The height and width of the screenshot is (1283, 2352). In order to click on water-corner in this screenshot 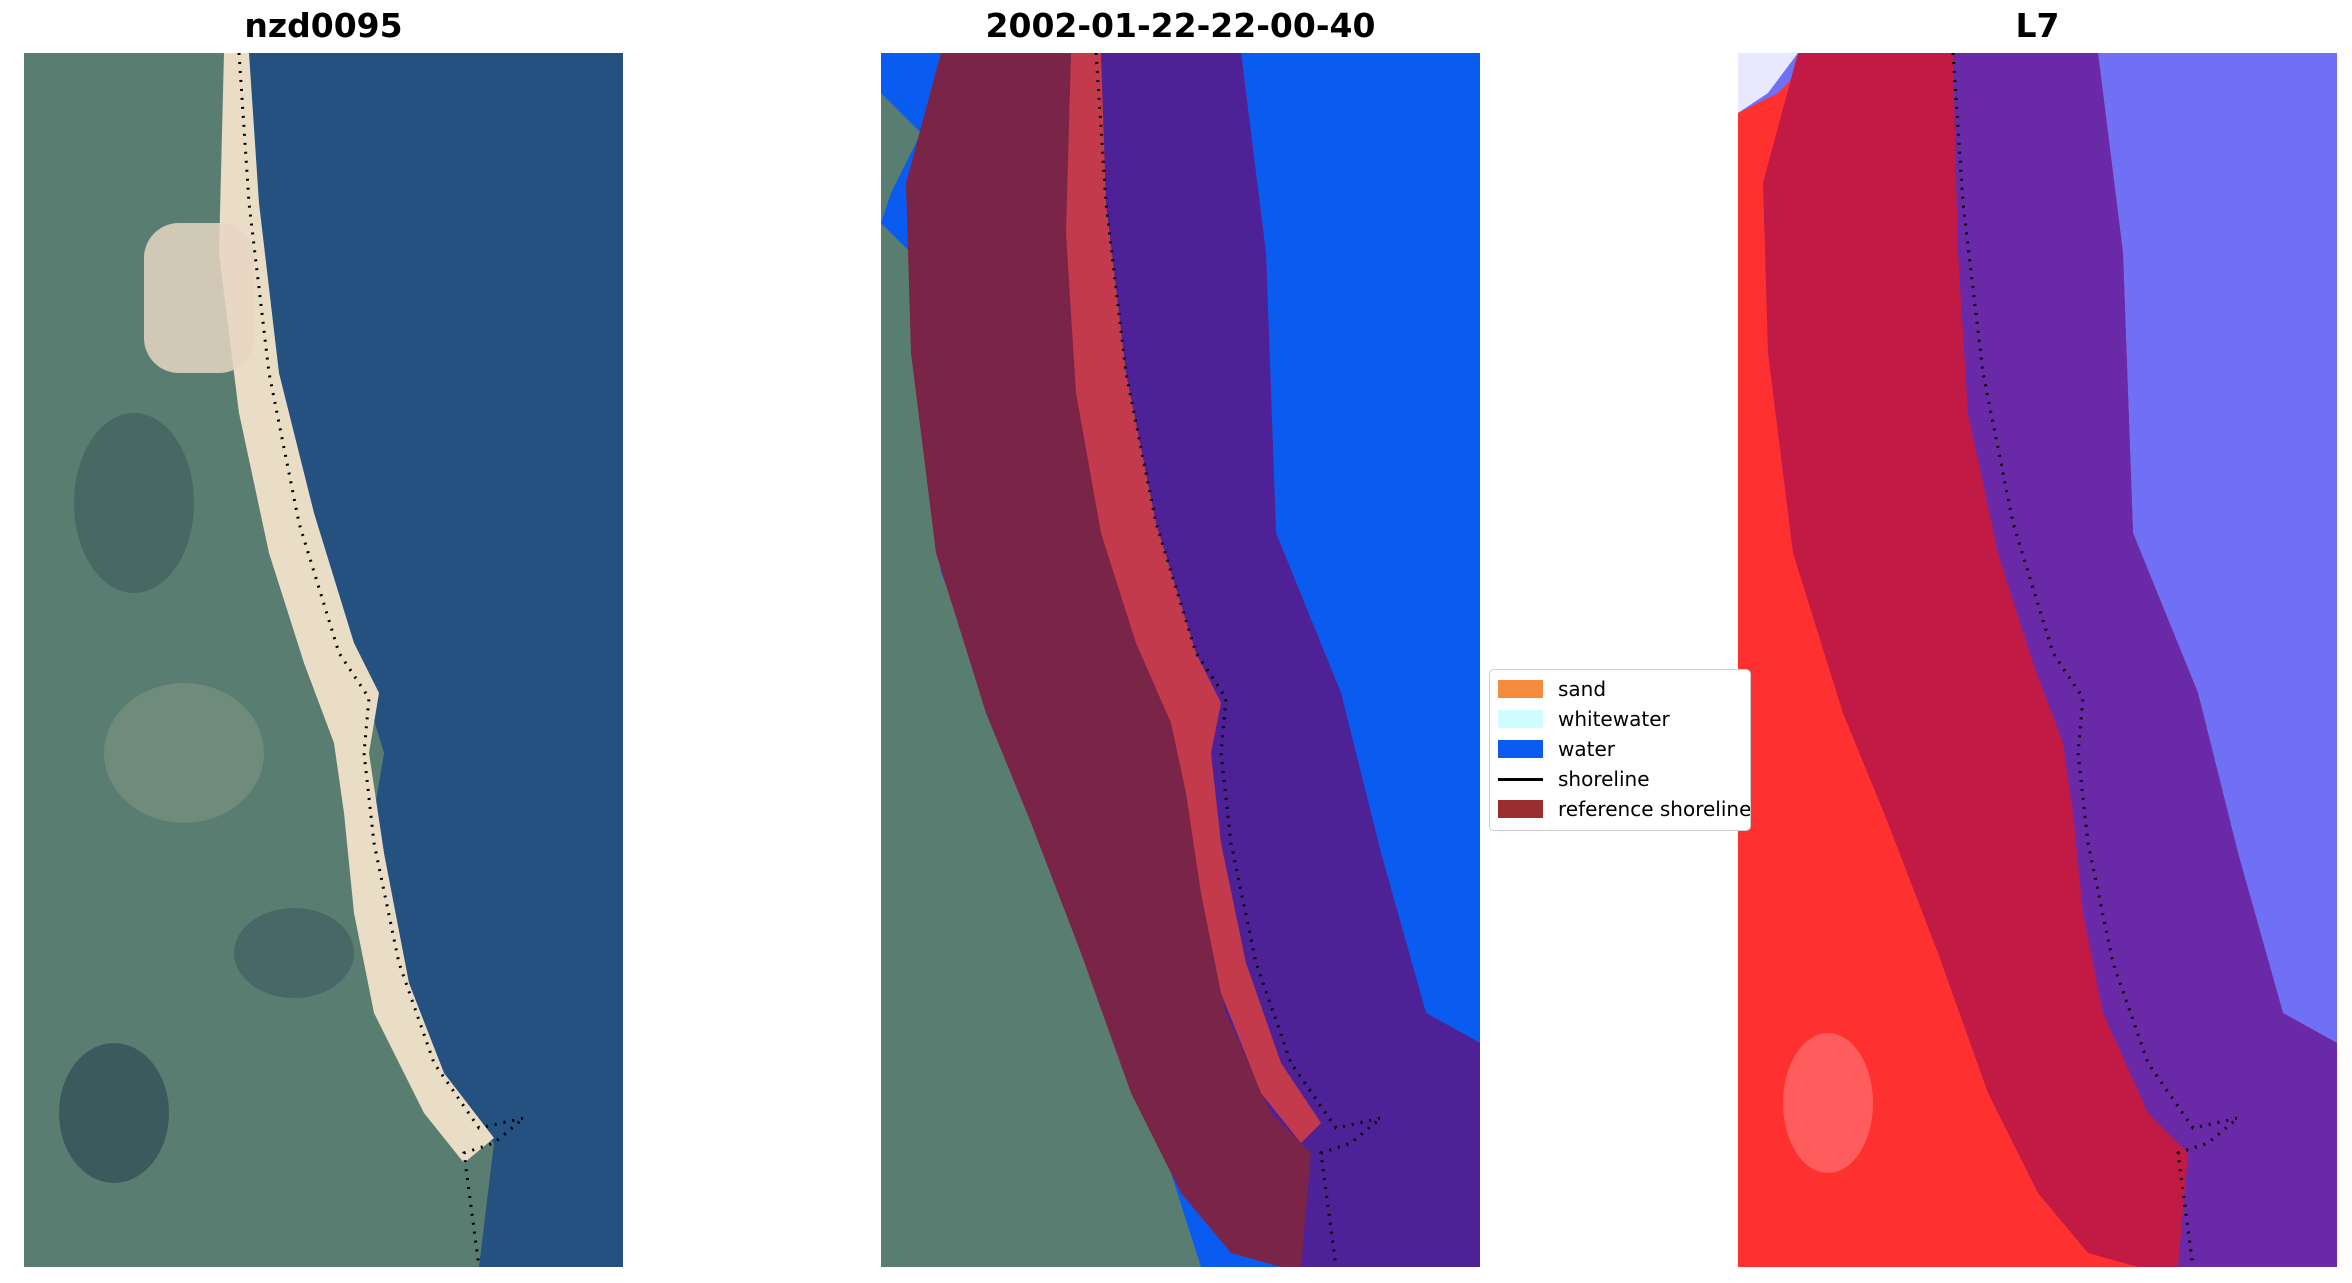, I will do `click(911, 68)`.